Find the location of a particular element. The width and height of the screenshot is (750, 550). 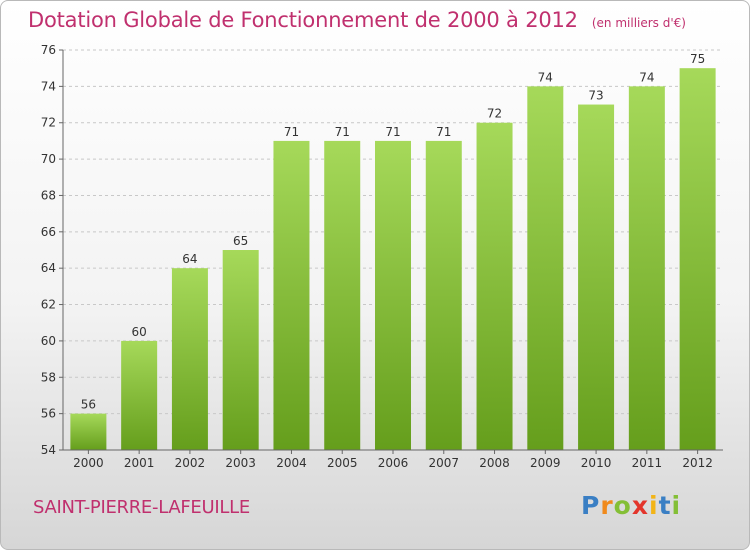

x-tick-label: 2007 is located at coordinates (443, 463).